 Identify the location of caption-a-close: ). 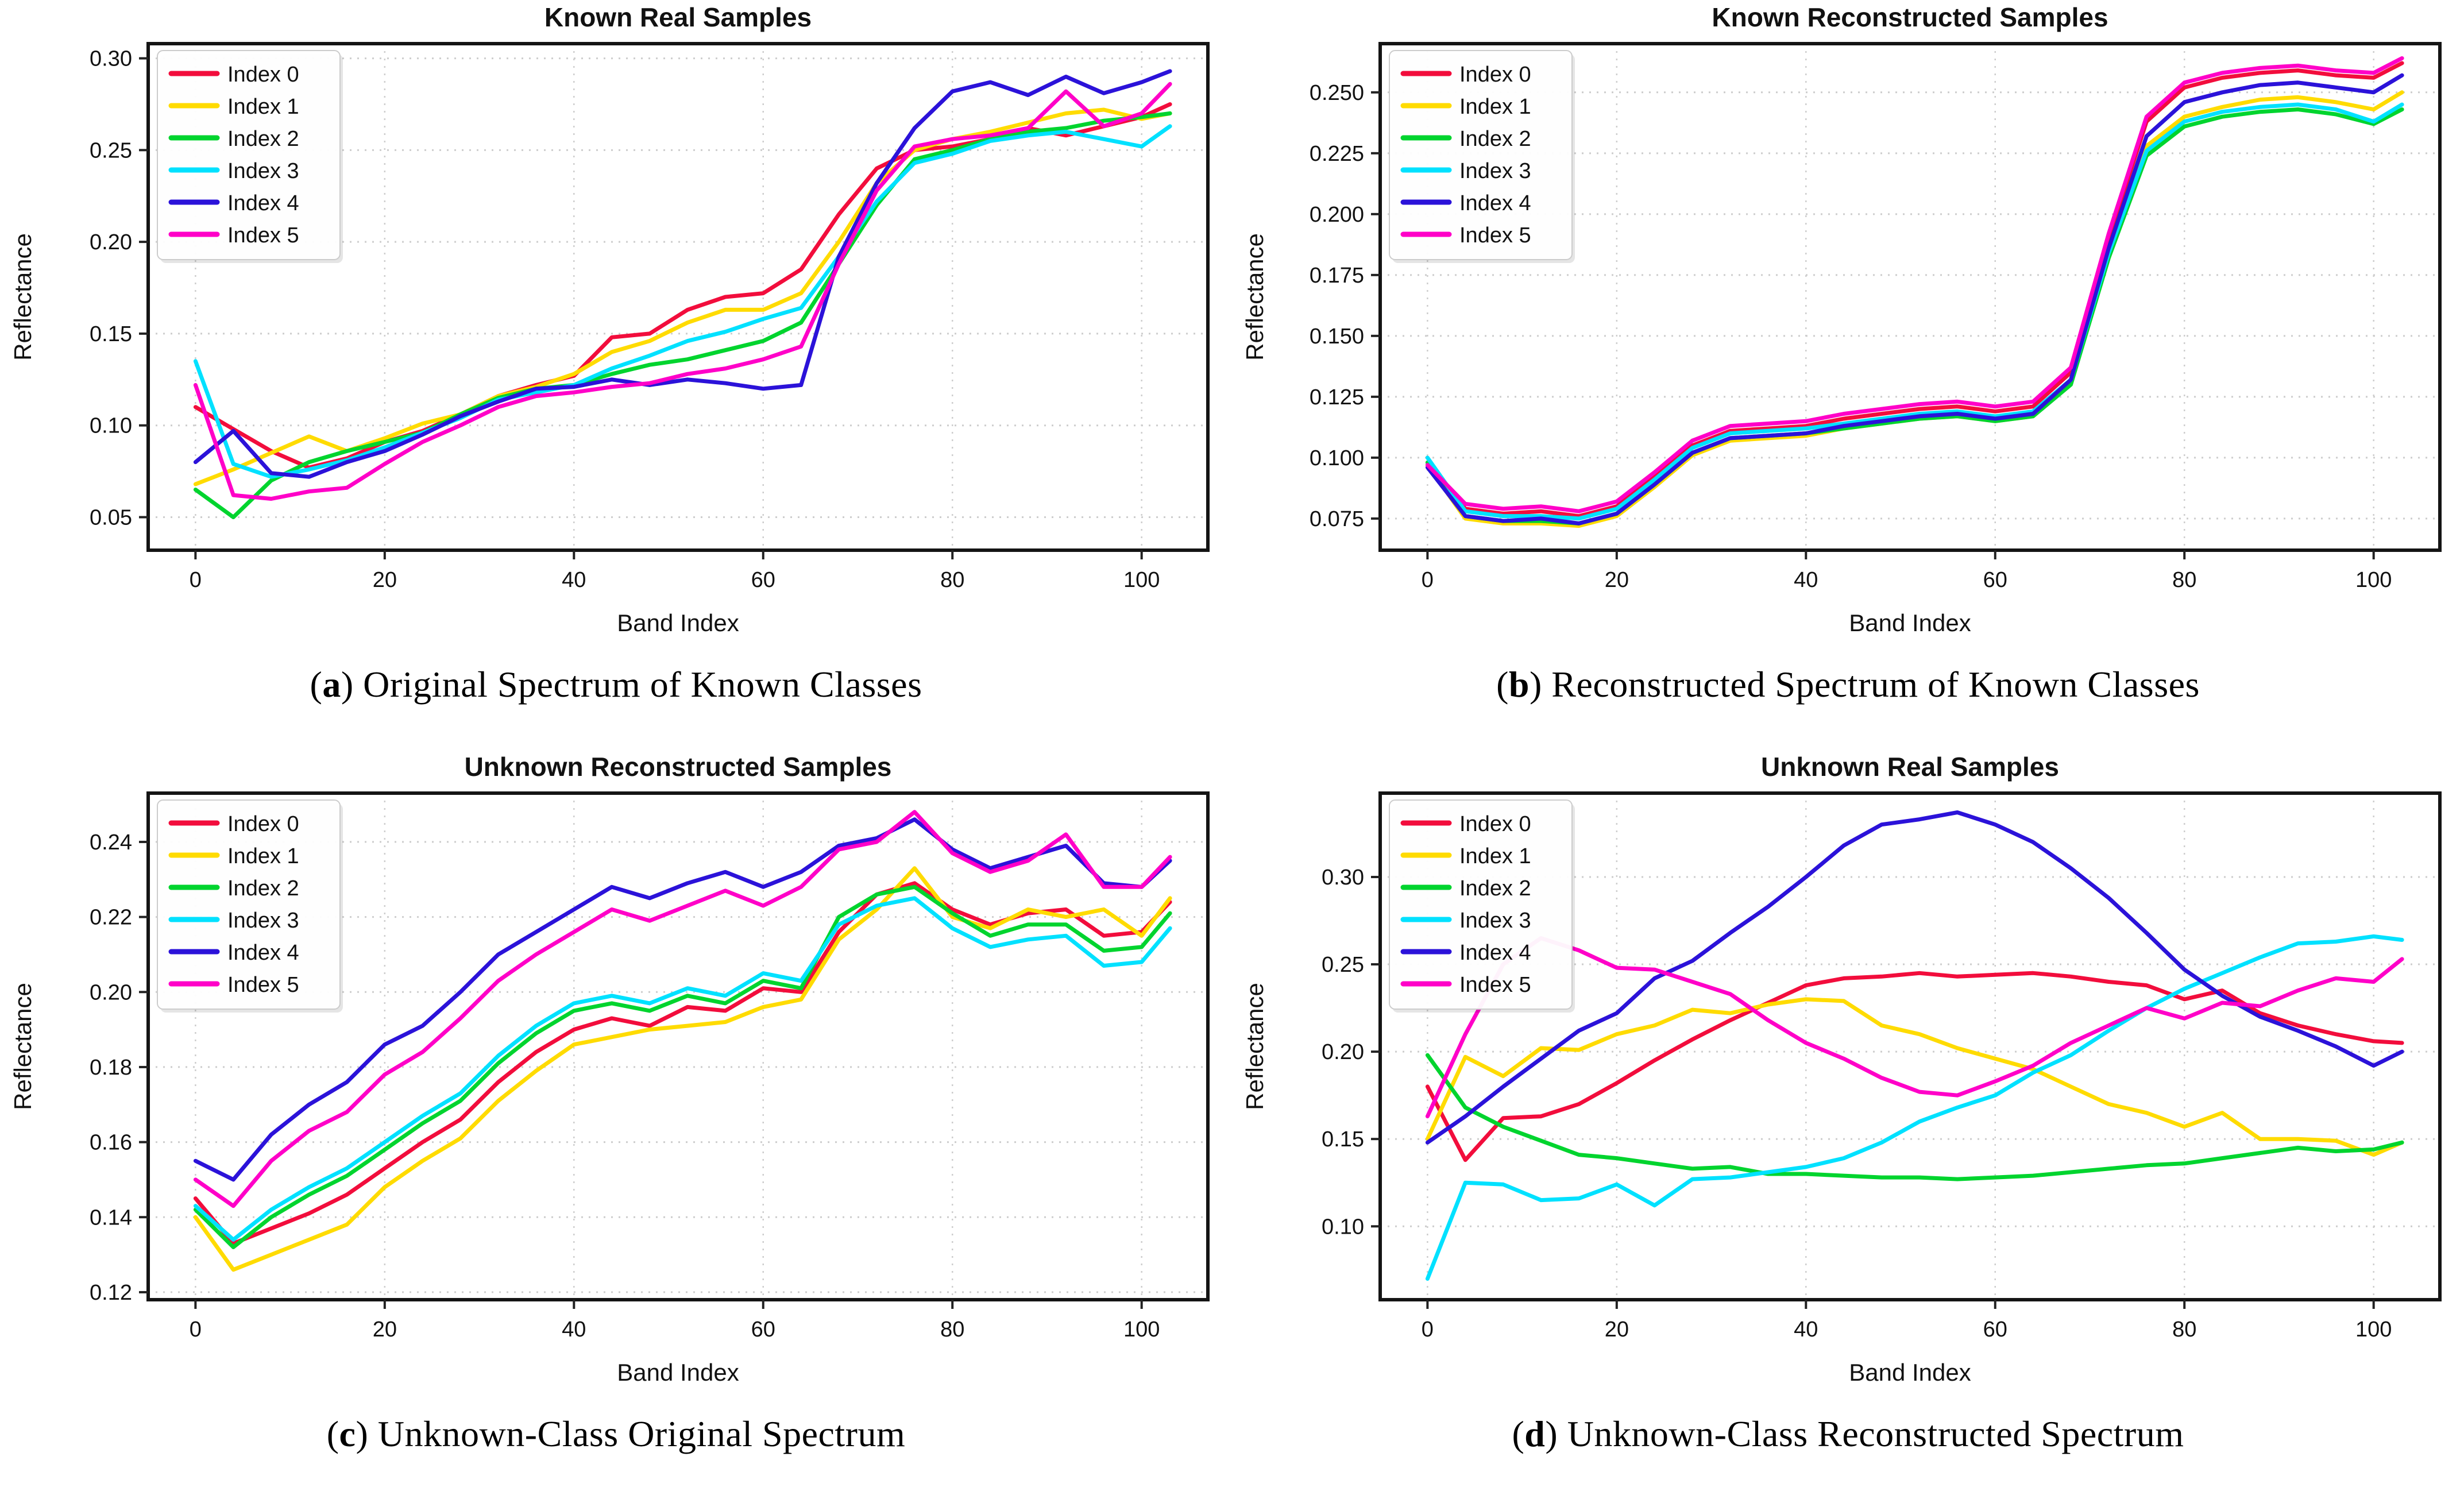
(352, 684).